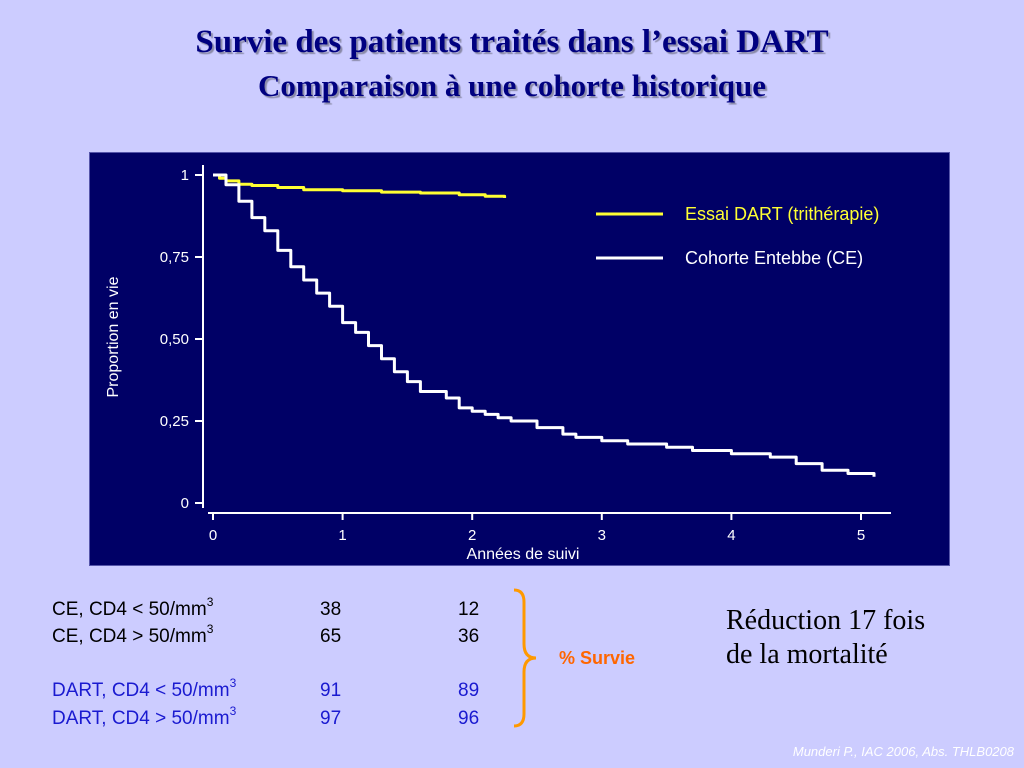  I want to click on row-label: DART, CD4 < 50/mm3, so click(144, 688).